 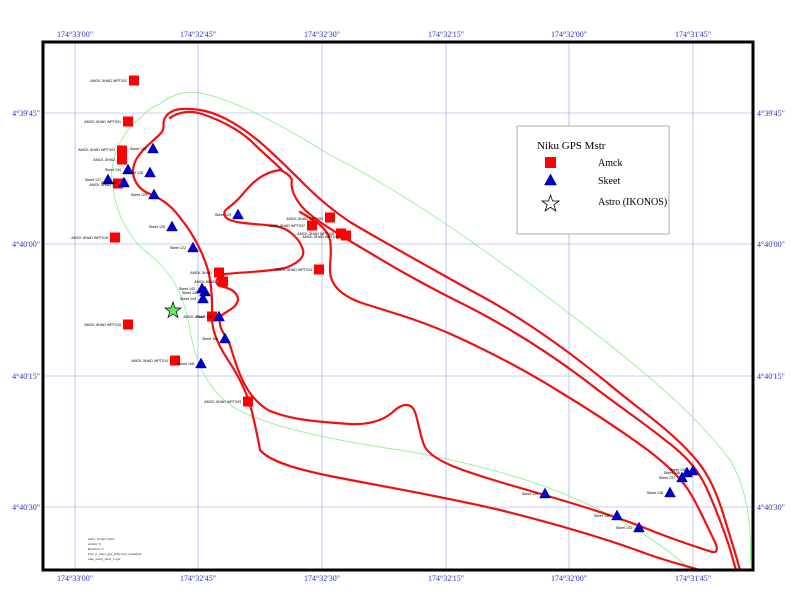 What do you see at coordinates (693, 34) in the screenshot?
I see `longitude-label-top: 174°31'45"` at bounding box center [693, 34].